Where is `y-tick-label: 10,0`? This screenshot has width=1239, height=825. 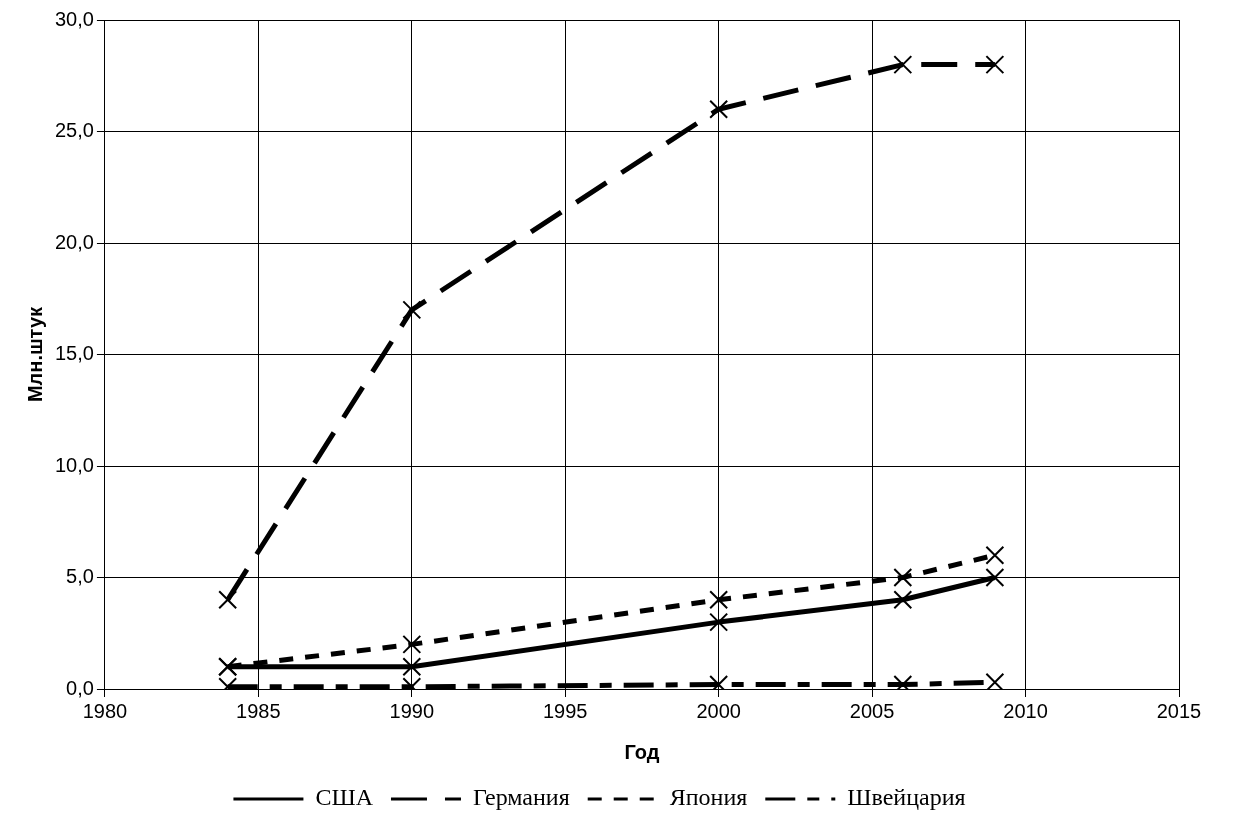
y-tick-label: 10,0 is located at coordinates (74, 464).